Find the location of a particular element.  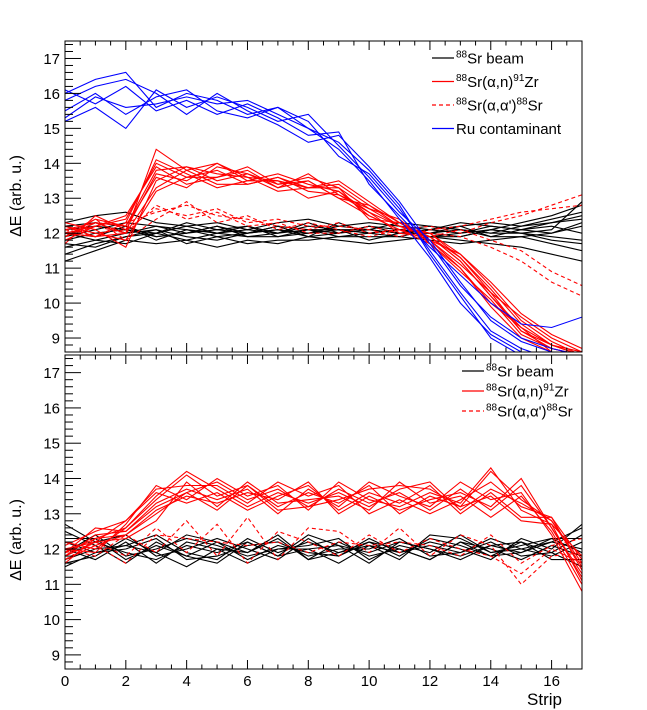

bottom-legend: 88Sr beam 88Sr(α,n)91Zr 88Sr(α,α')88Sr is located at coordinates (517, 392).